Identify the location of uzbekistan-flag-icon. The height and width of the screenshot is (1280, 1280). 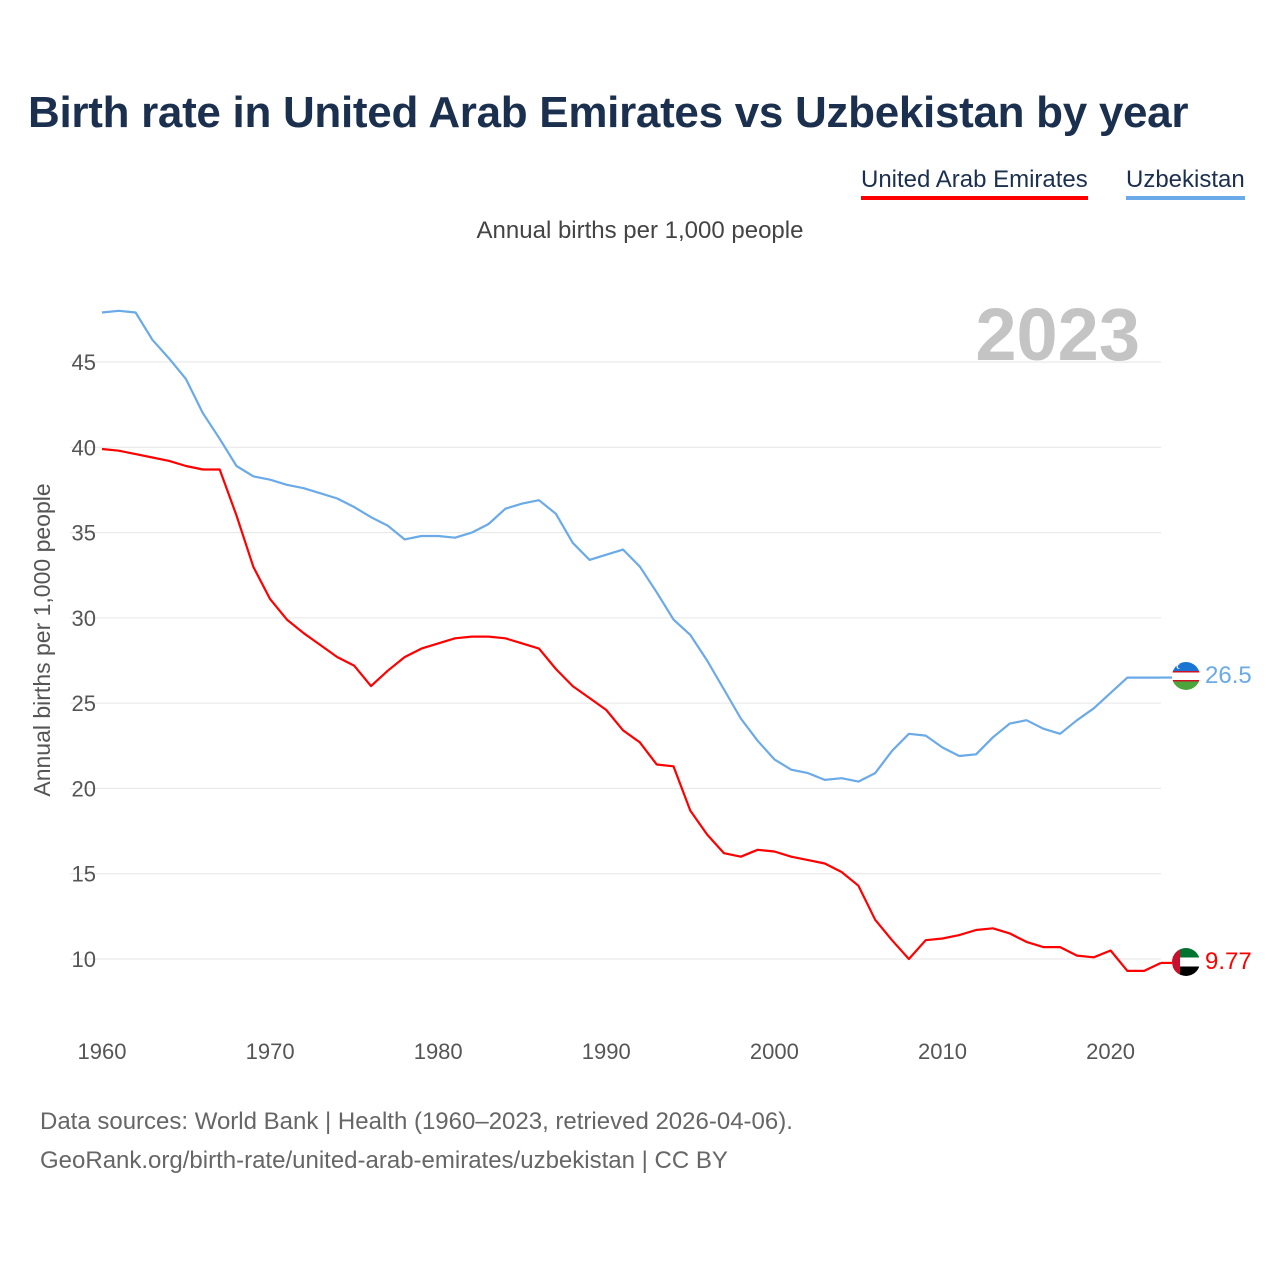
(1186, 676).